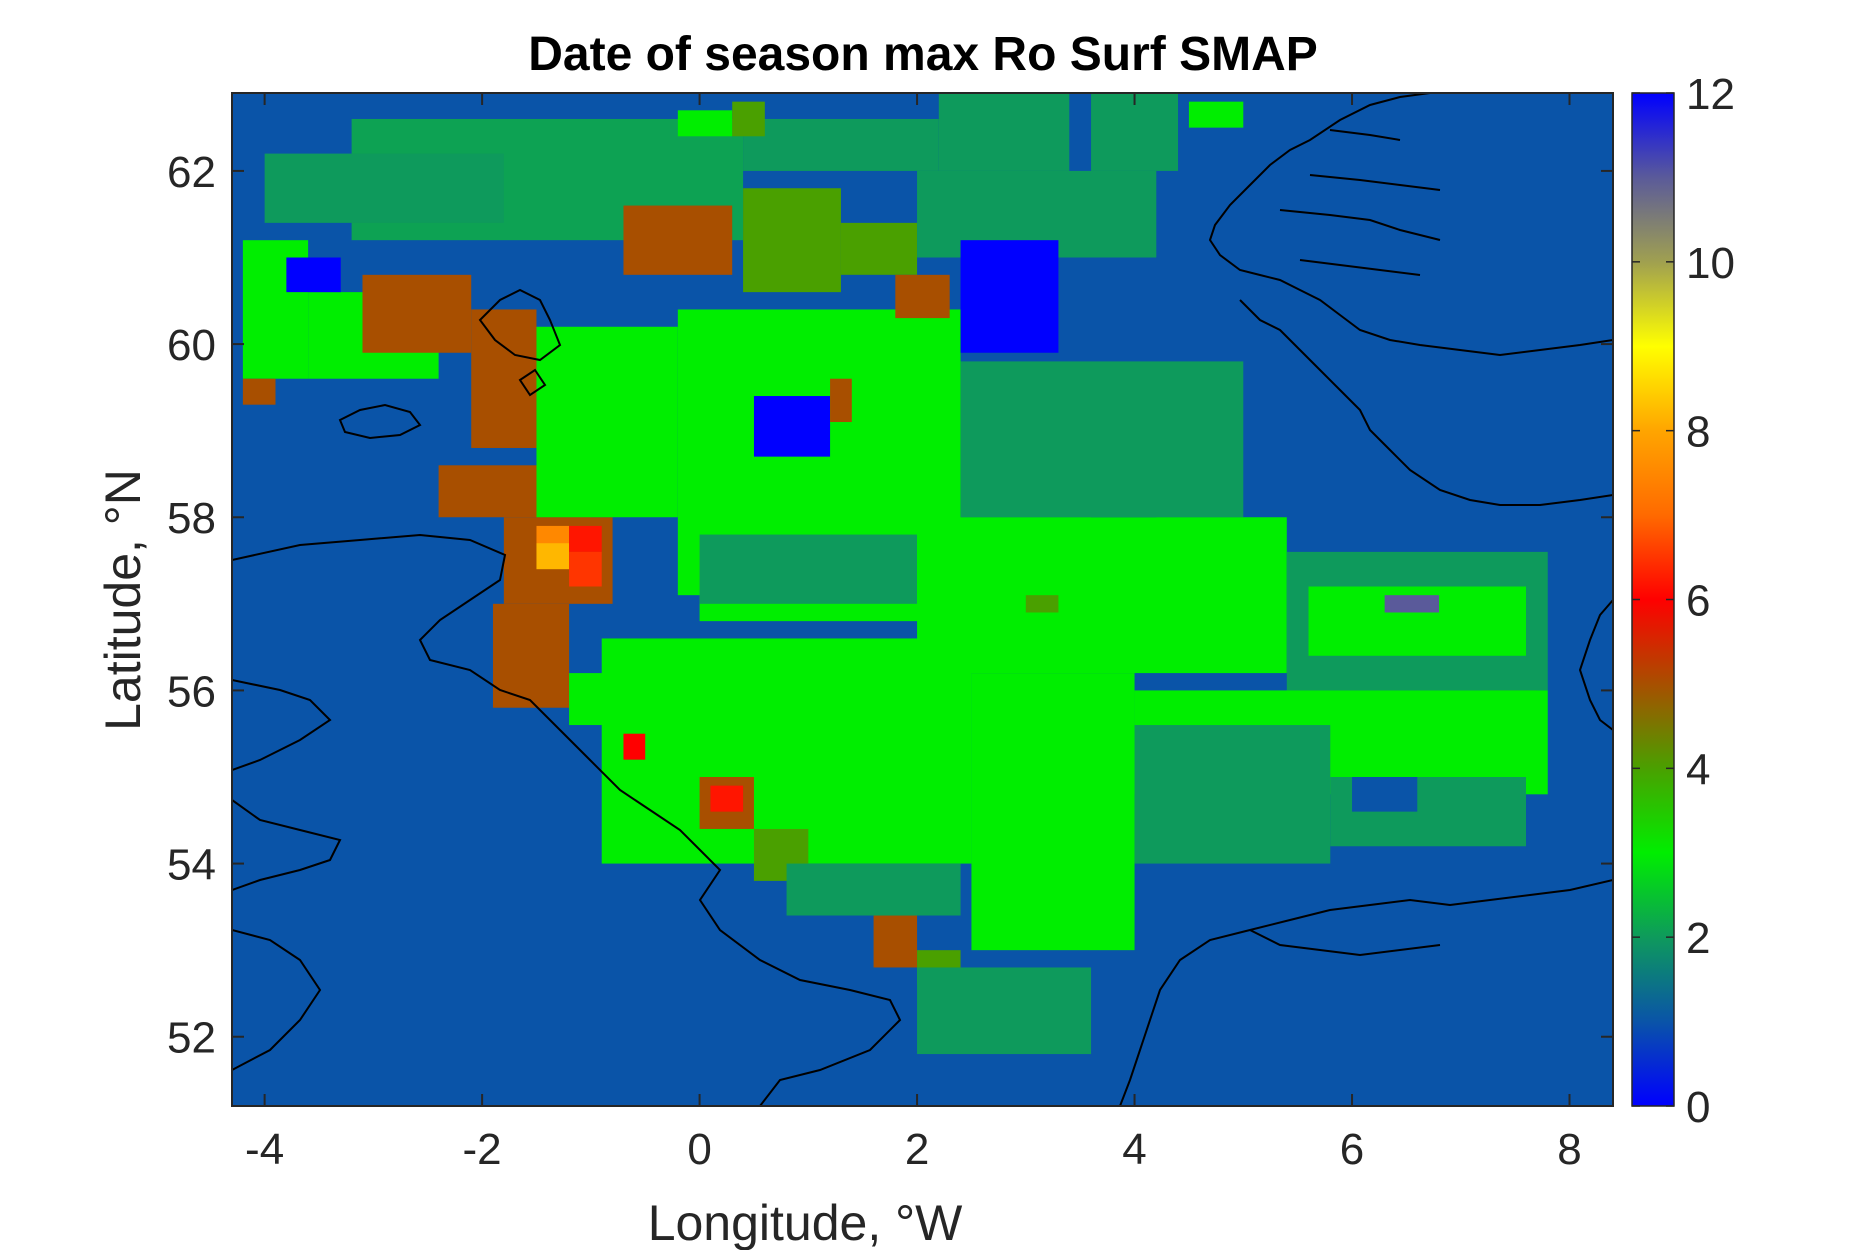 The image size is (1875, 1250). Describe the element at coordinates (191, 865) in the screenshot. I see `y-tick-label: 54` at that location.